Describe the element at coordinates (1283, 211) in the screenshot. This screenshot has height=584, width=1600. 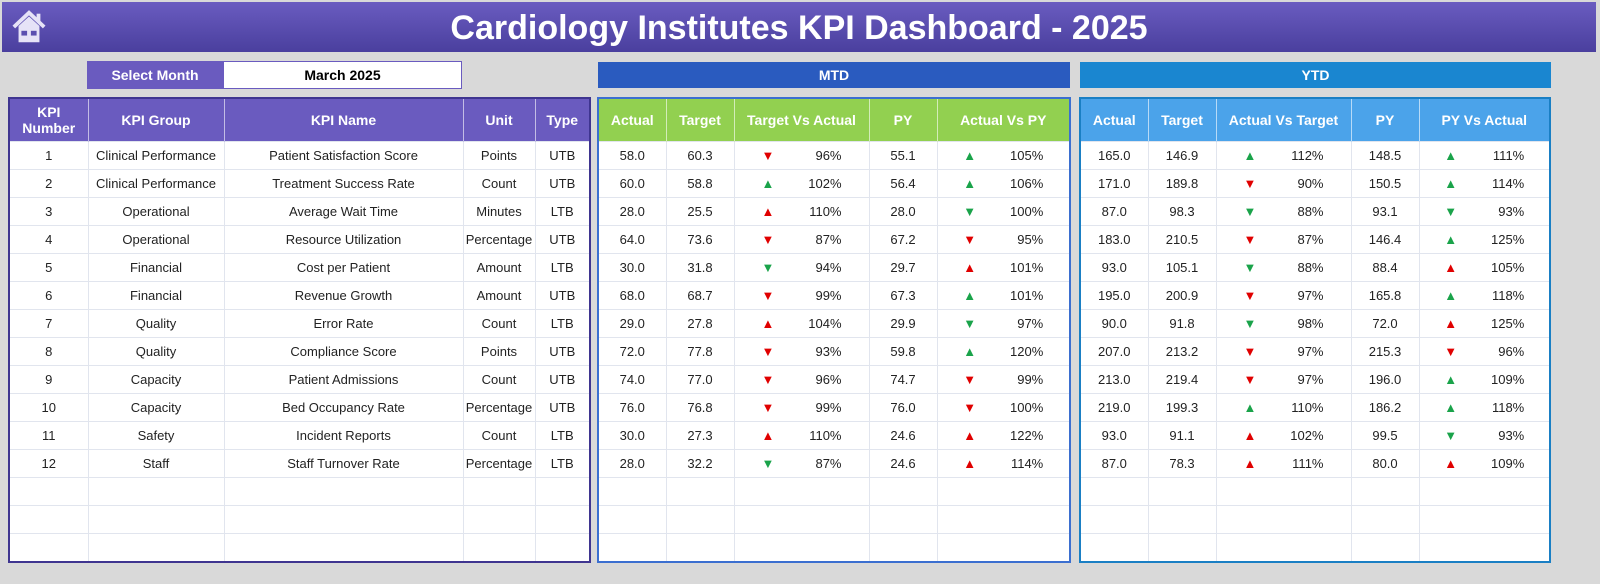
I see `ytd-actual-vs-target: ▼ 88%` at that location.